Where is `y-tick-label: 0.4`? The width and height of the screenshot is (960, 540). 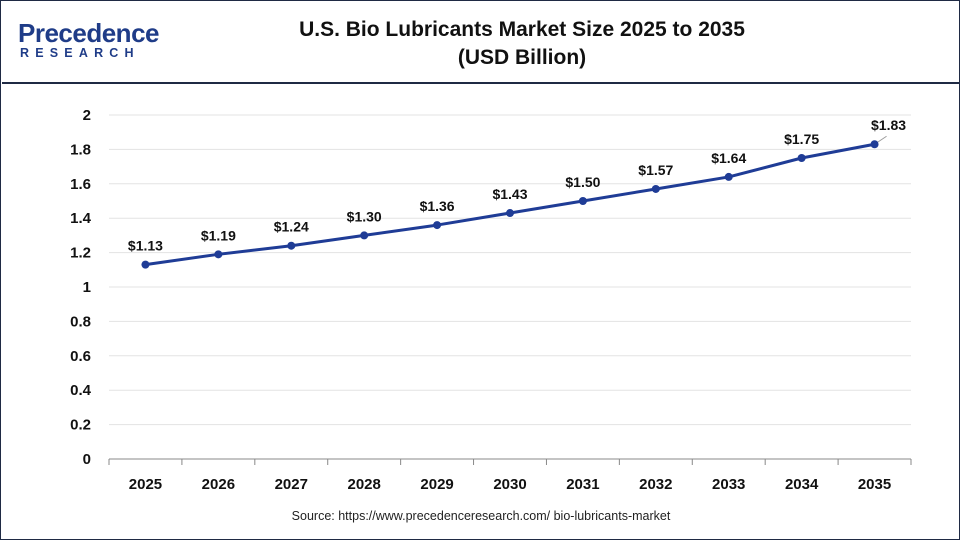
y-tick-label: 0.4 is located at coordinates (81, 390).